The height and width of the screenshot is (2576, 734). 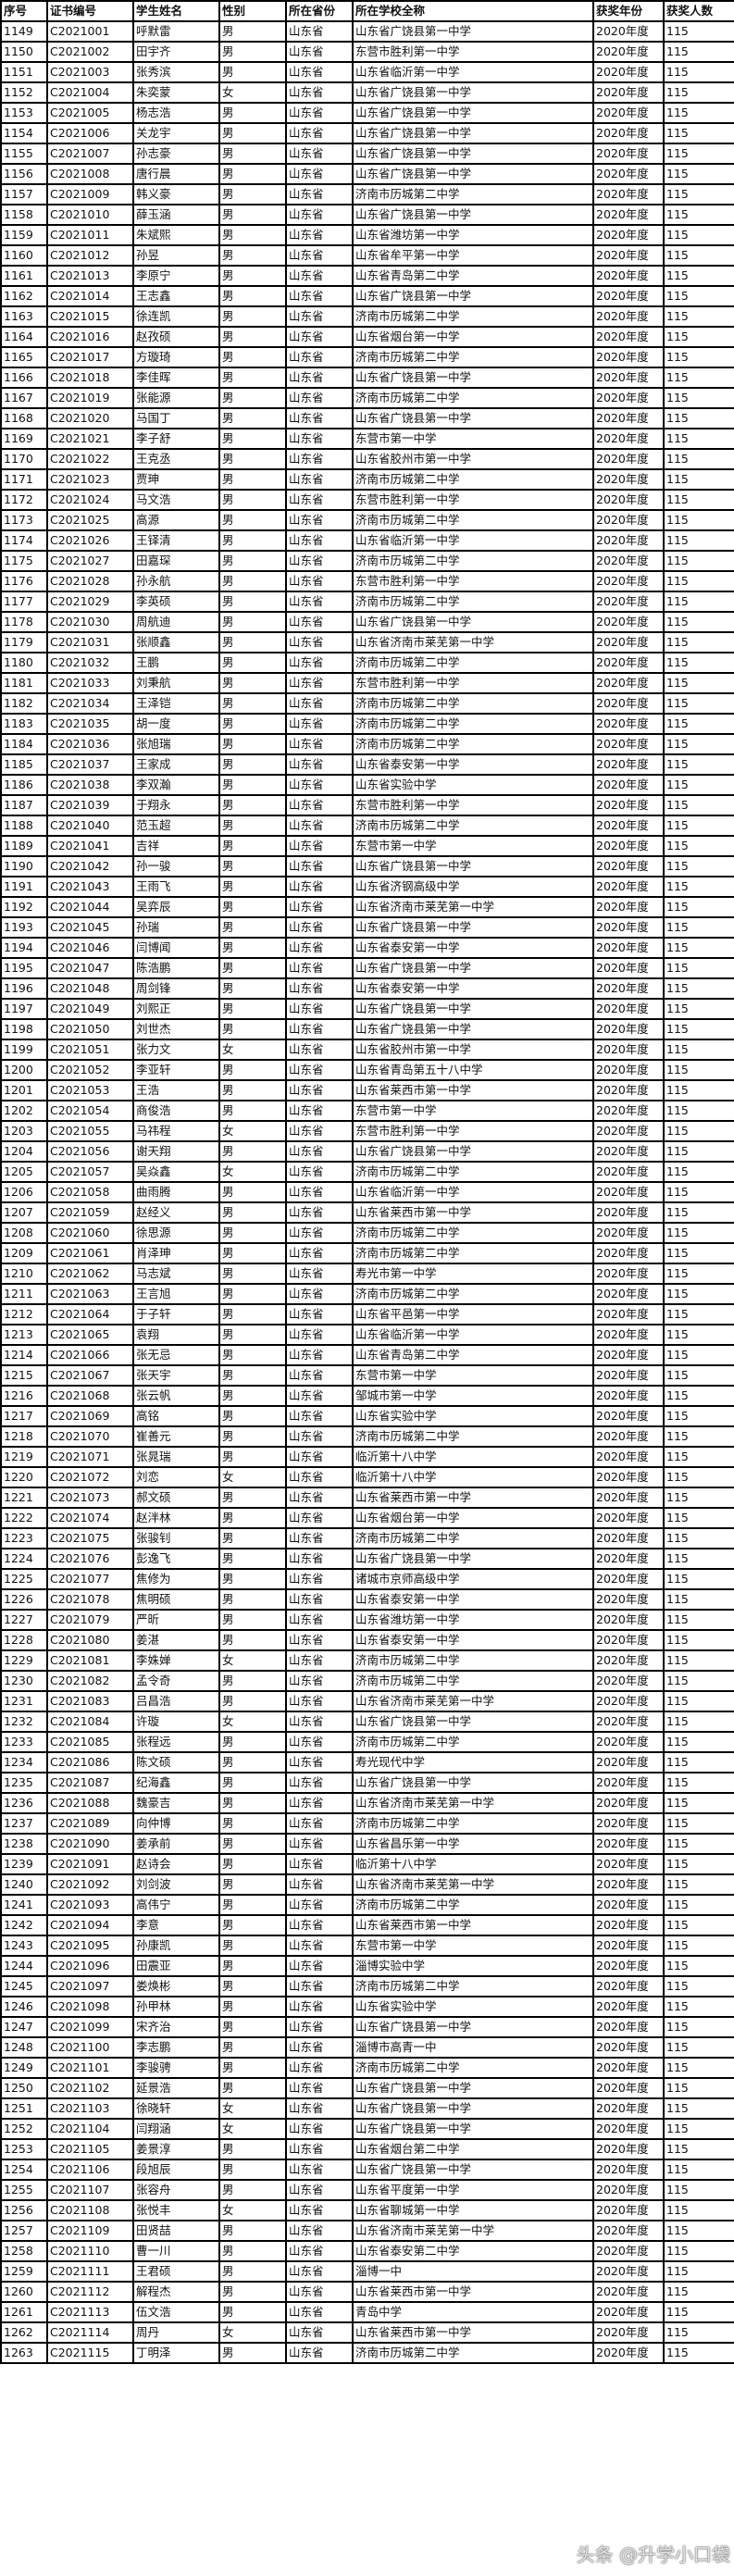 What do you see at coordinates (90, 337) in the screenshot?
I see `cell-certificate-no: C2021016` at bounding box center [90, 337].